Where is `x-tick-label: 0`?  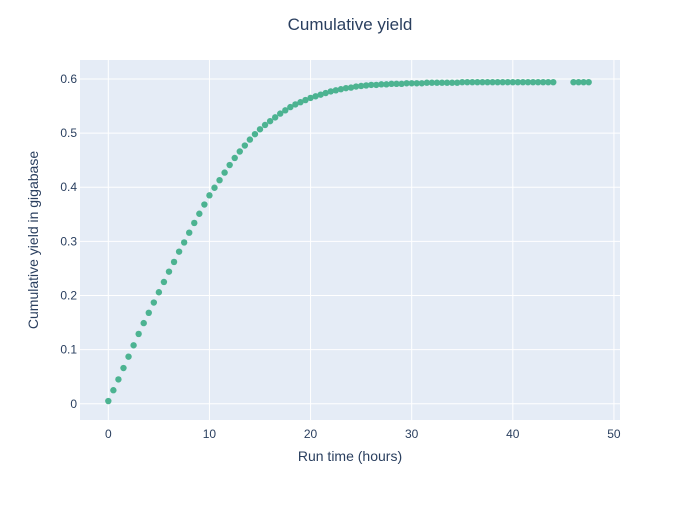
x-tick-label: 0 is located at coordinates (108, 434).